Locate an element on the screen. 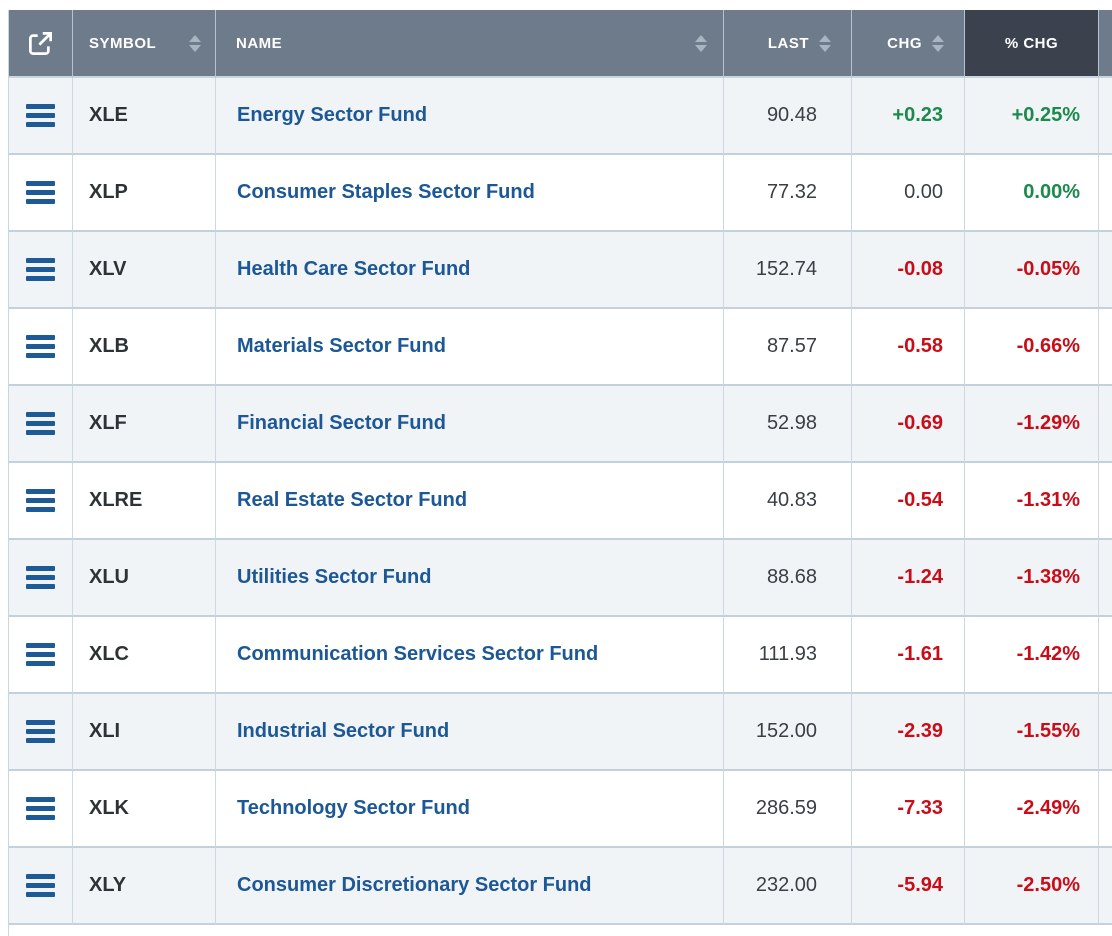 This screenshot has height=936, width=1112. chg-value: -5.94 is located at coordinates (920, 885).